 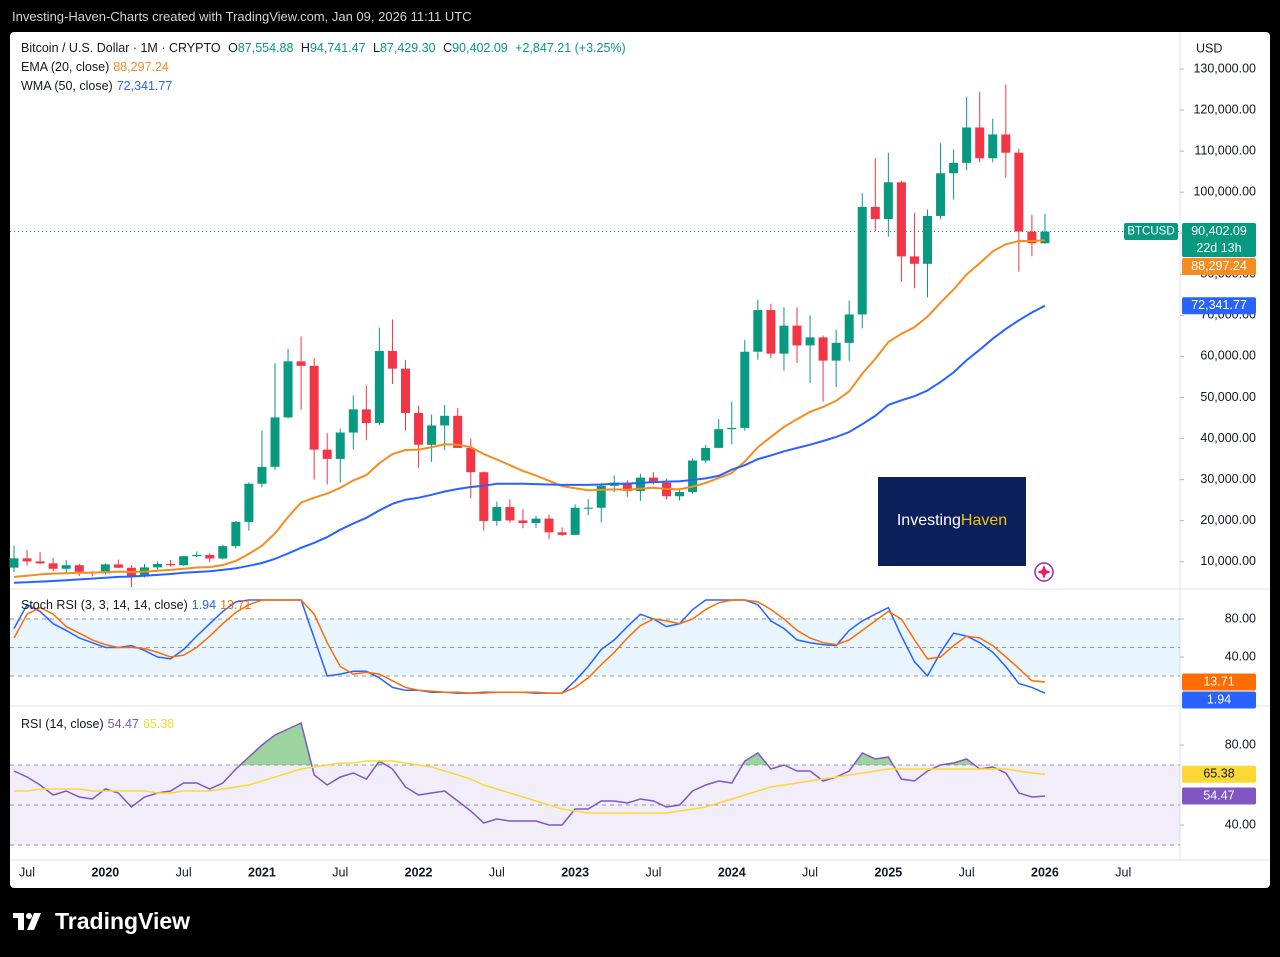 I want to click on overbought-area, so click(x=529, y=744).